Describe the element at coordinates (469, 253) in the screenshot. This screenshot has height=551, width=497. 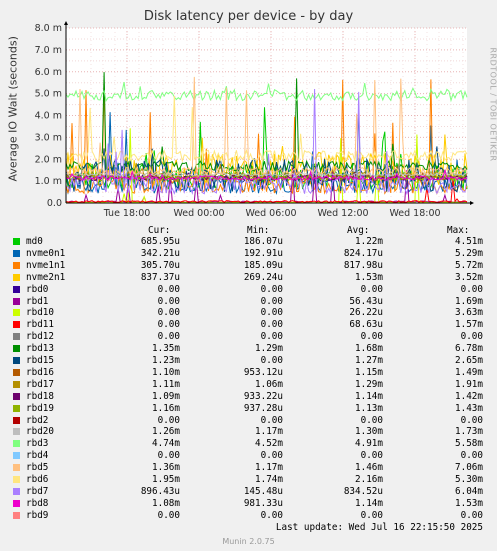
I see `value-max: 5.29m` at that location.